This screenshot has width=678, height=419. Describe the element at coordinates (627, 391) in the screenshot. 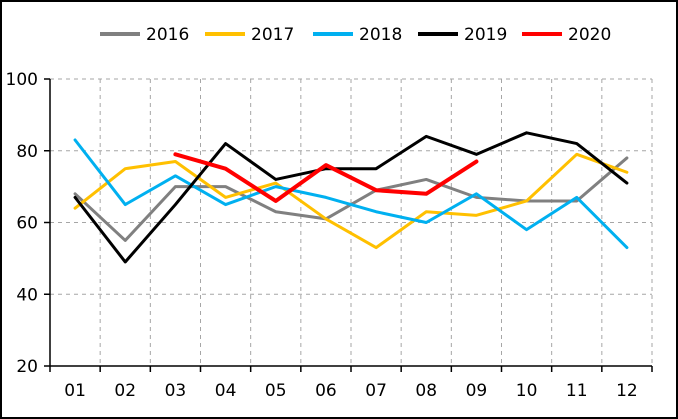

I see `x-tick-label: 12` at that location.